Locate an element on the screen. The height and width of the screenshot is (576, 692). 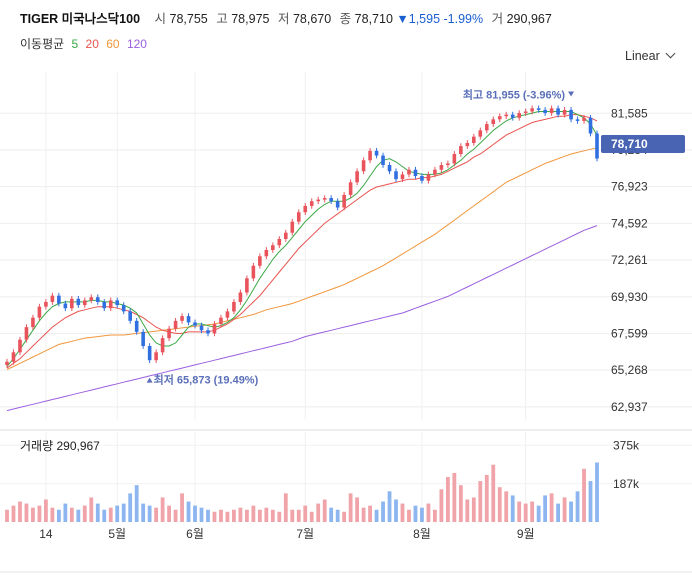
ma-20-label: 20 is located at coordinates (92, 44).